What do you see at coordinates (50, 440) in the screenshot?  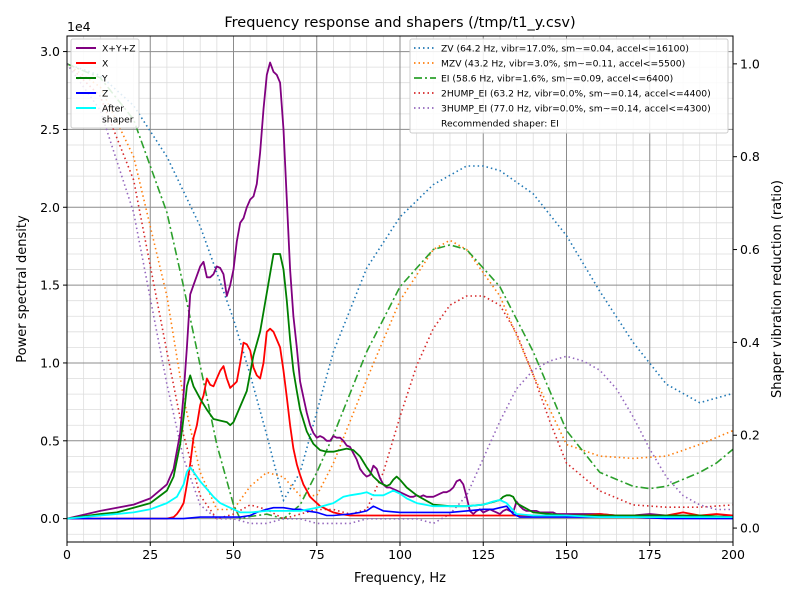 I see `y-tick-label: 0.5` at bounding box center [50, 440].